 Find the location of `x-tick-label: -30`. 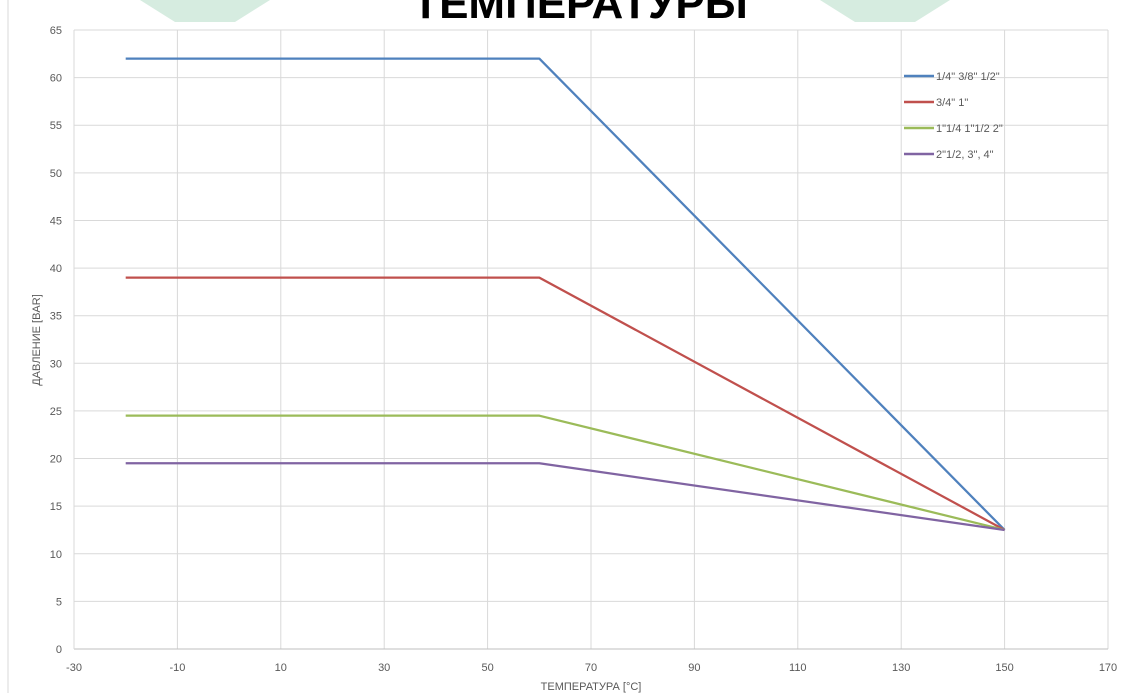

x-tick-label: -30 is located at coordinates (74, 668).